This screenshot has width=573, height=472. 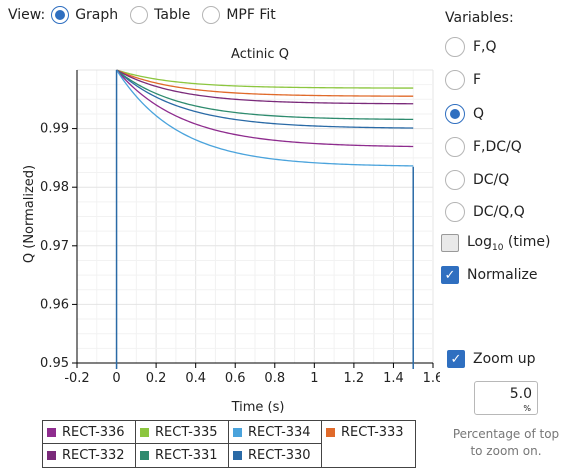 What do you see at coordinates (251, 15) in the screenshot?
I see `view-option-mpf-fit-label: MPF Fit` at bounding box center [251, 15].